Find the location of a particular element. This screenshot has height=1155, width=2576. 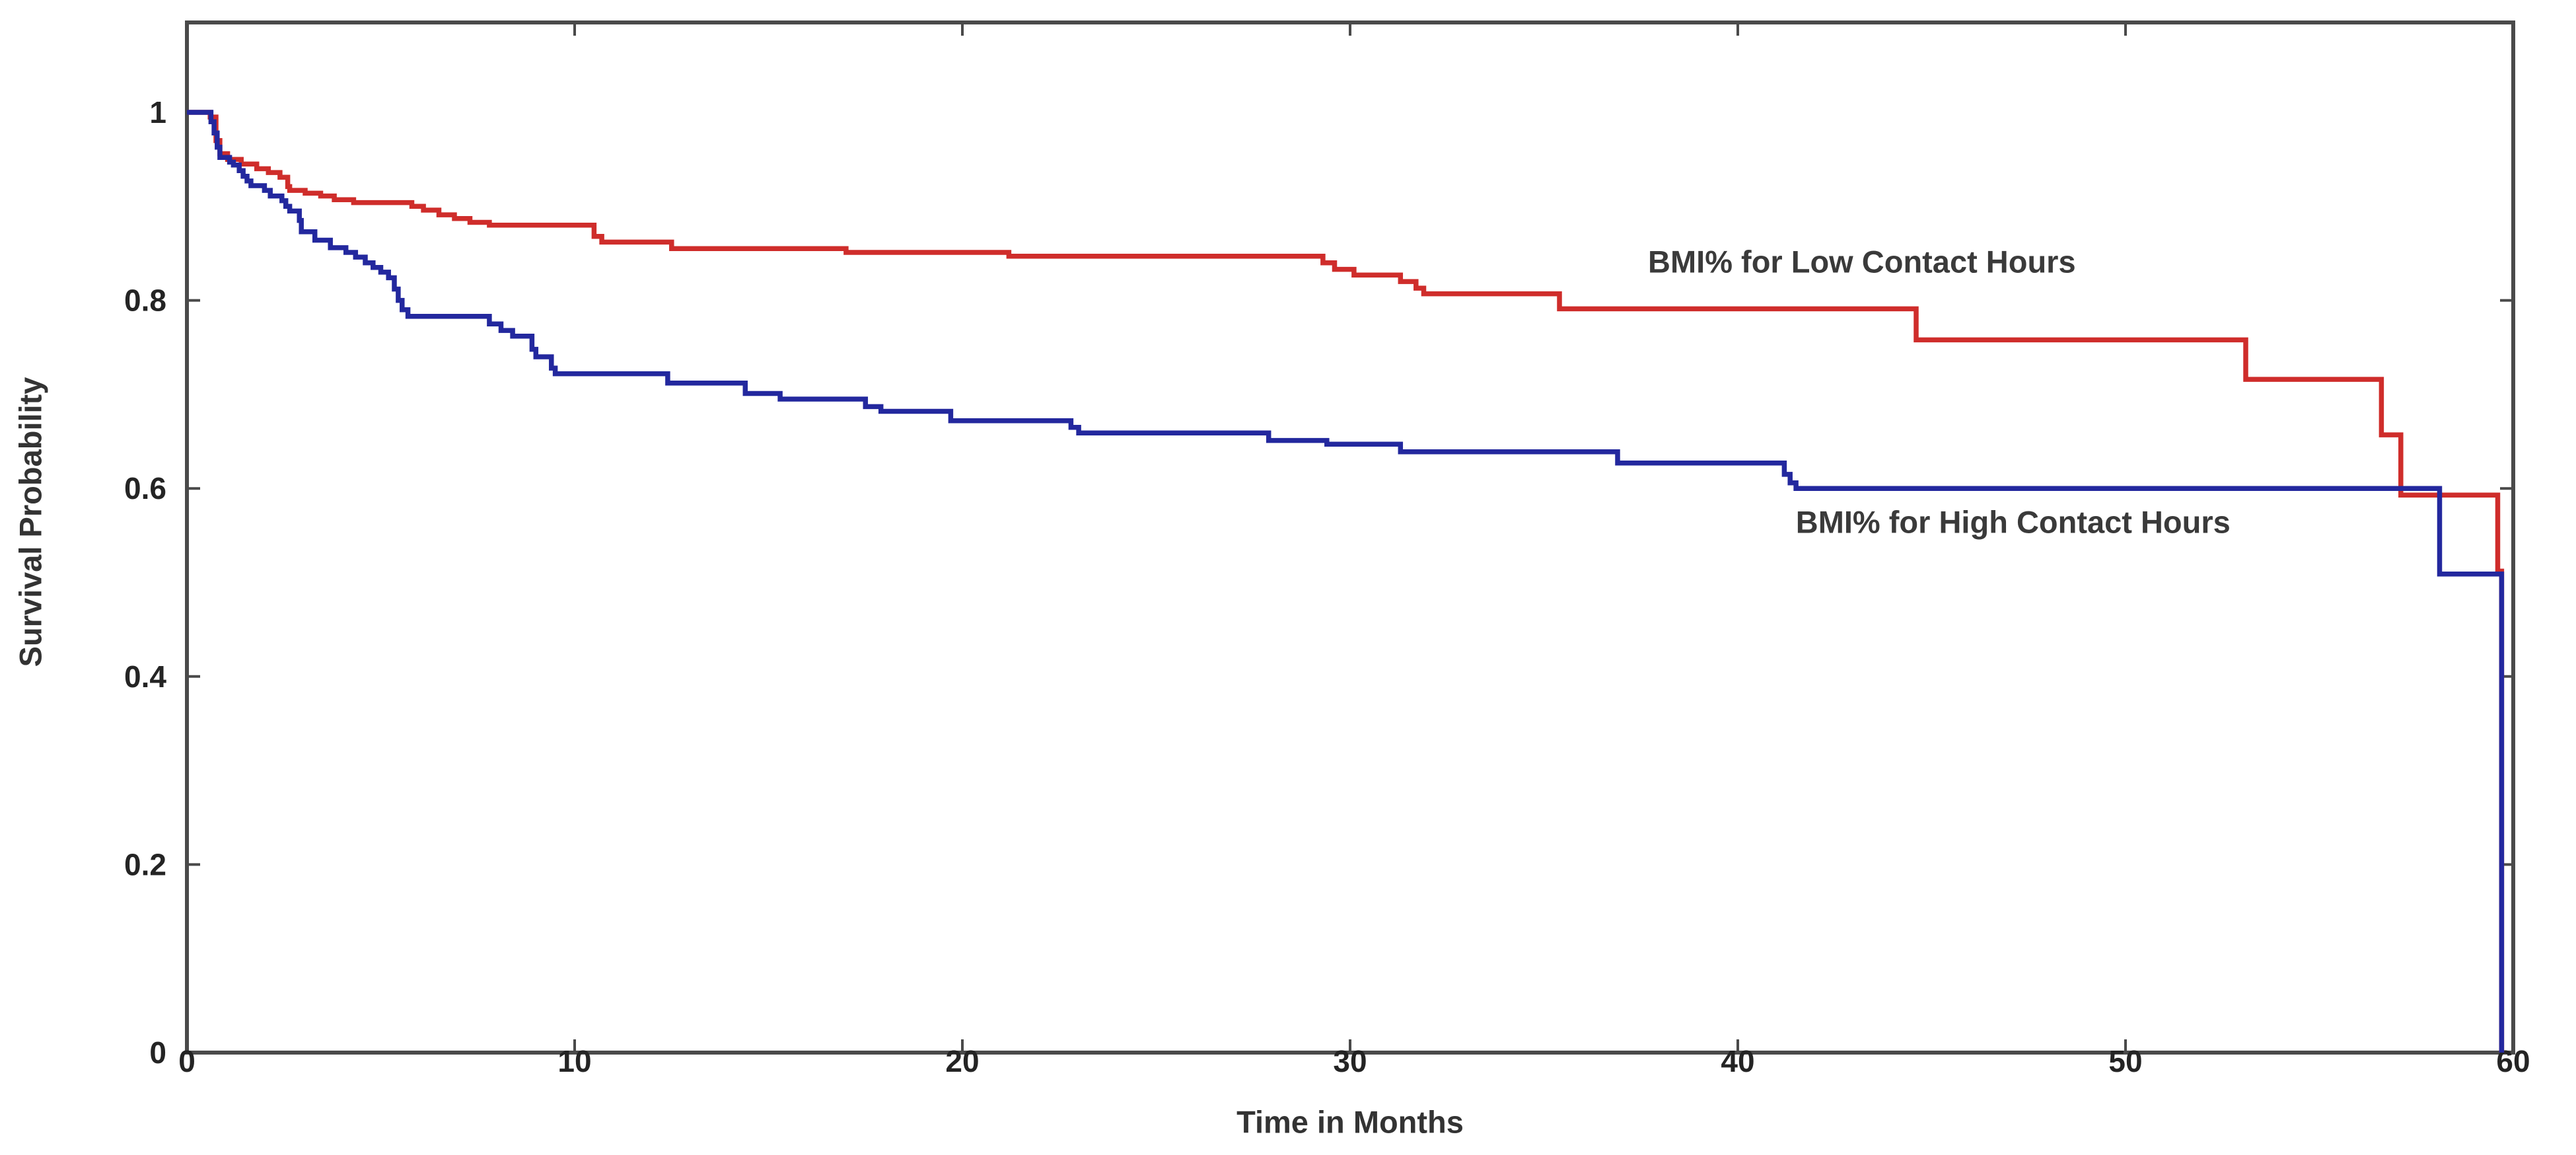

y-axis-title: Survival Probability is located at coordinates (31, 522).